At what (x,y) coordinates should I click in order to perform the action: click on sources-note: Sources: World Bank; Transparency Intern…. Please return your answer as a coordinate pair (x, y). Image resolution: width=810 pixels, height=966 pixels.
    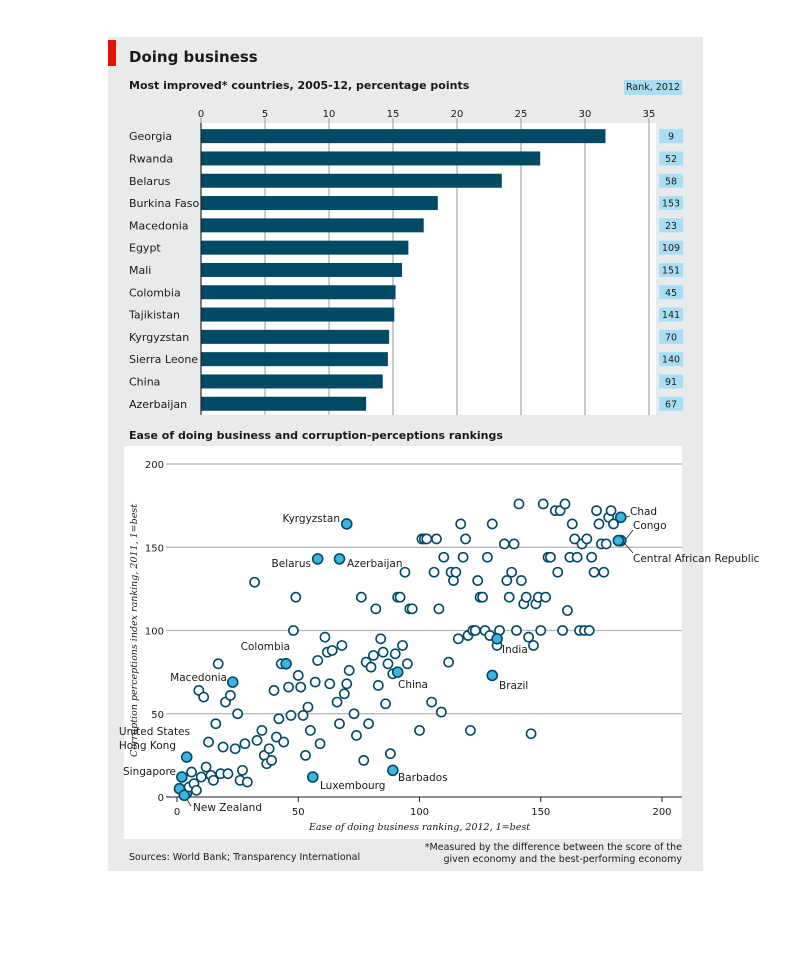
    Looking at the image, I should click on (245, 857).